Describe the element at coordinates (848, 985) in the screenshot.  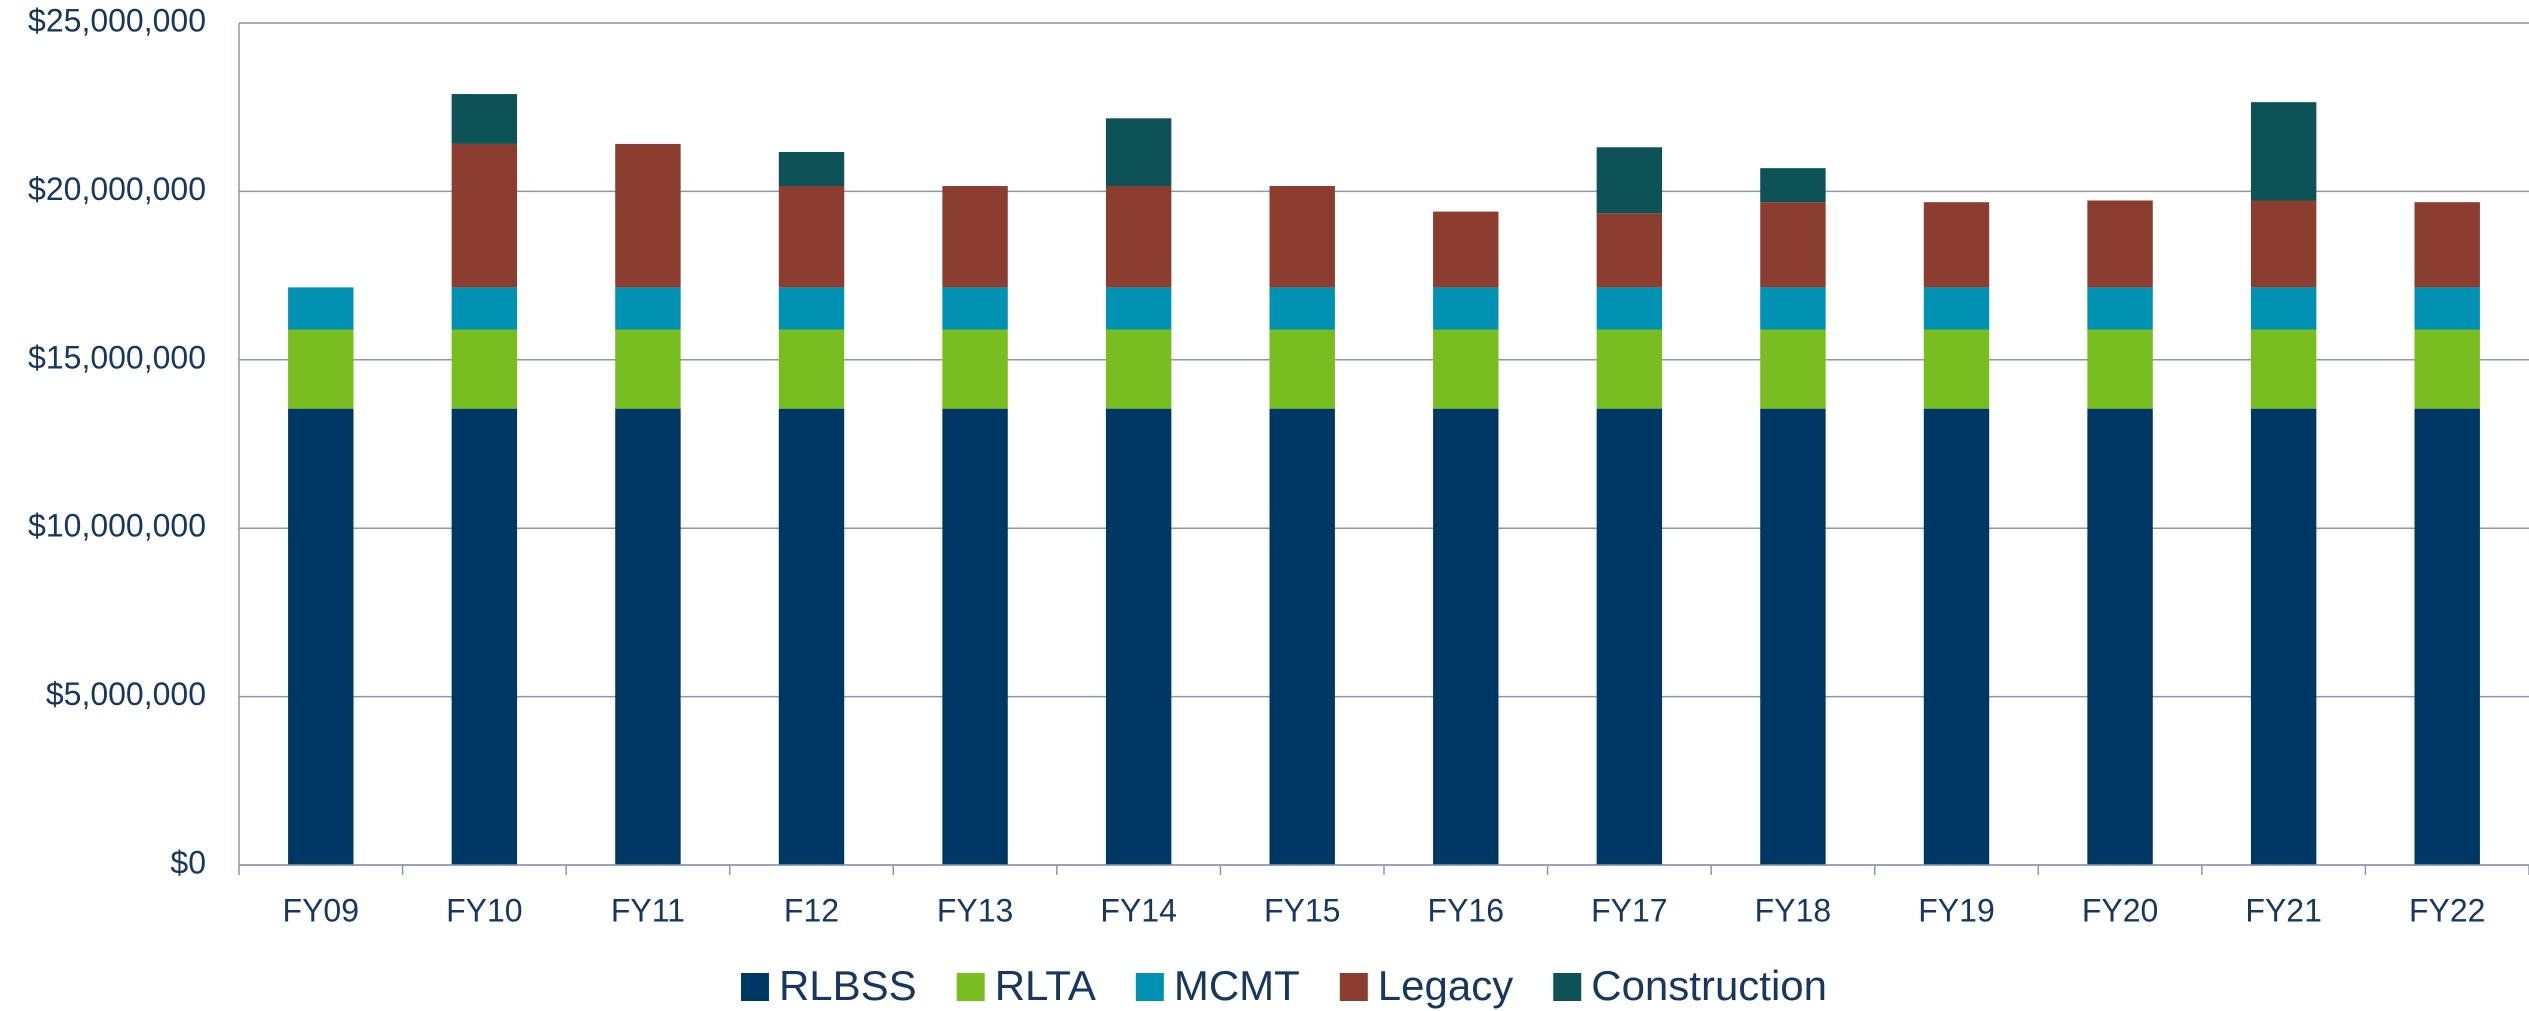
I see `legend-label: RLBSS` at that location.